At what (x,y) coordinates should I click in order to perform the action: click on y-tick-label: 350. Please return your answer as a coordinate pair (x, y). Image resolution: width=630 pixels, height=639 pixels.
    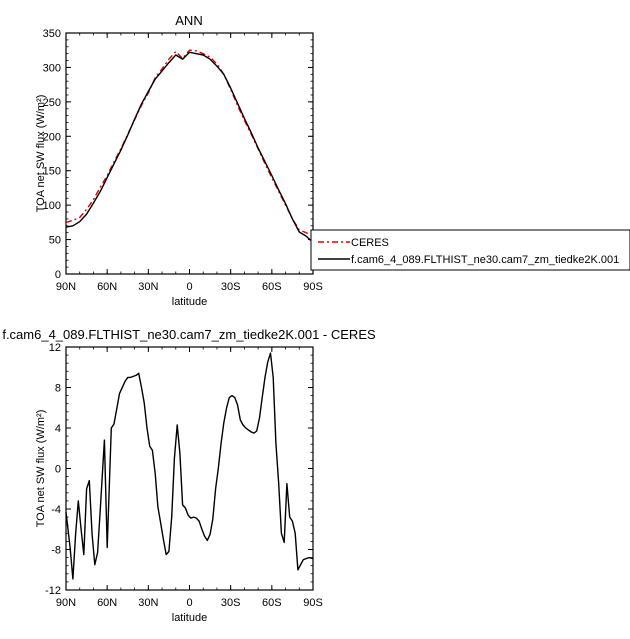
    Looking at the image, I should click on (52, 34).